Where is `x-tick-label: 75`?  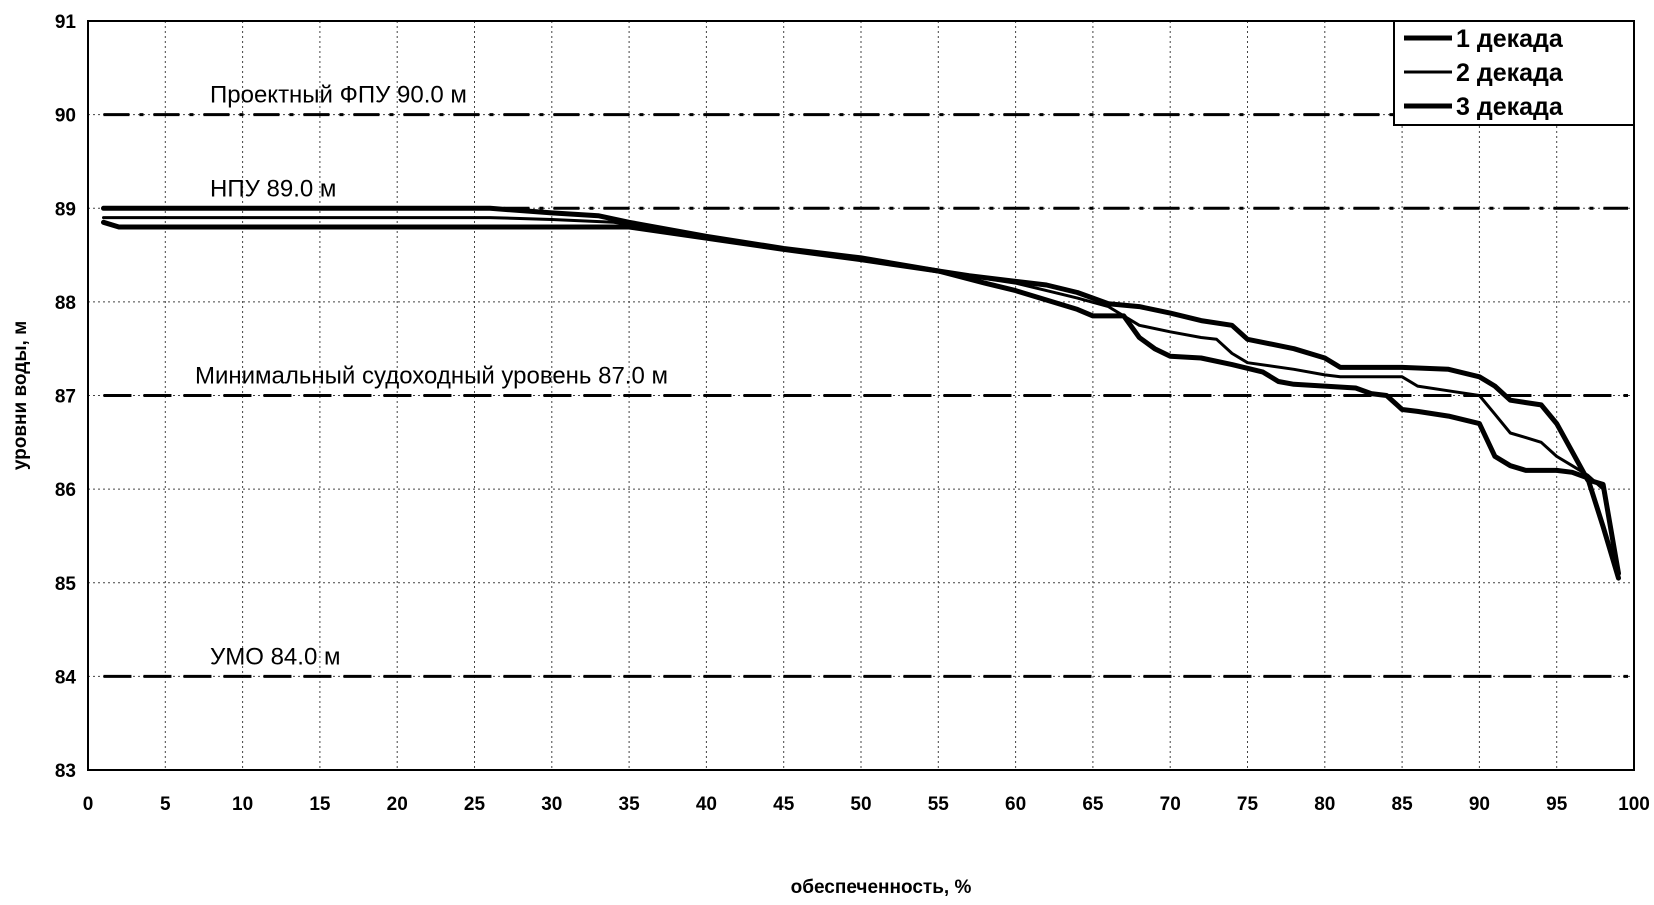 x-tick-label: 75 is located at coordinates (1248, 804).